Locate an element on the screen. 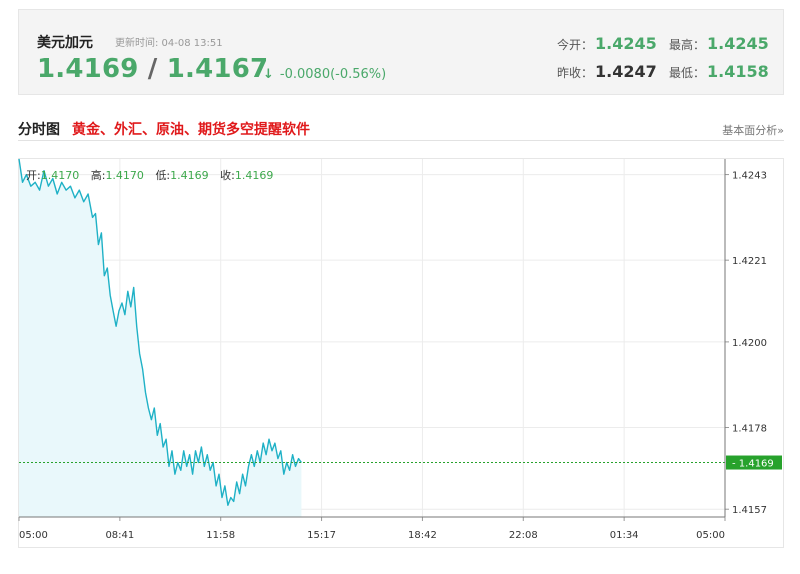  x-tick-label: 15:17 is located at coordinates (321, 535).